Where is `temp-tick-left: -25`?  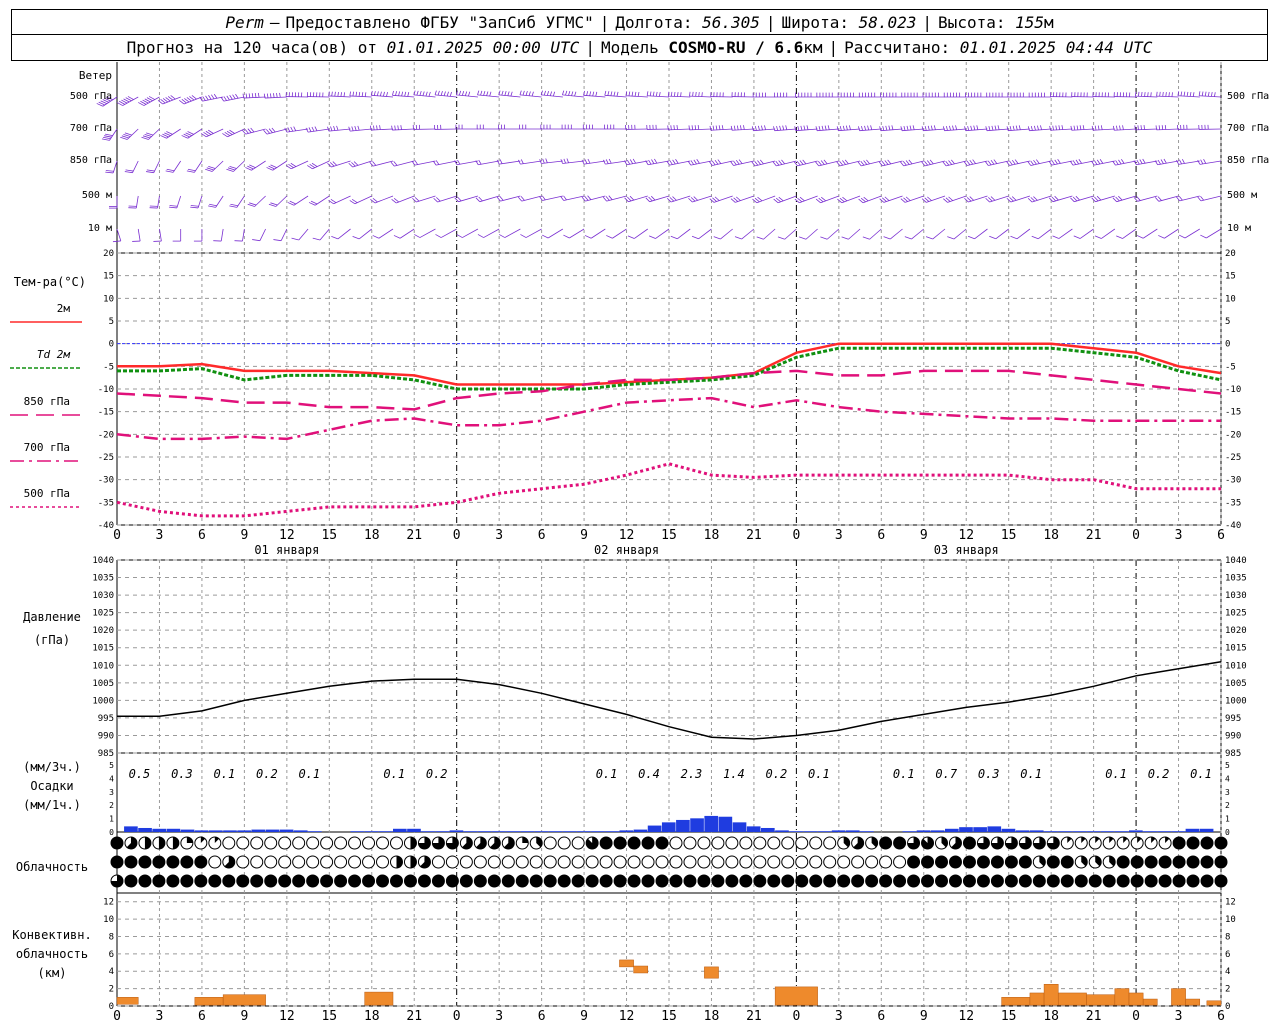
temp-tick-left: -25 is located at coordinates (106, 458).